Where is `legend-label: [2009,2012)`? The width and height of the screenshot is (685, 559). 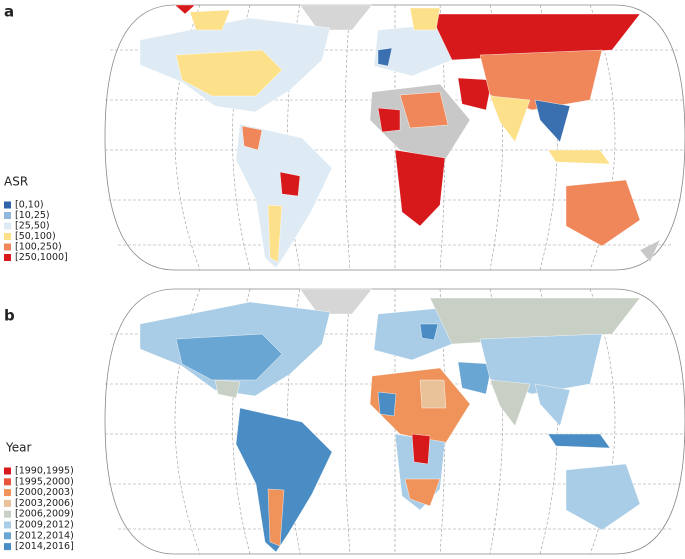 legend-label: [2009,2012) is located at coordinates (44, 525).